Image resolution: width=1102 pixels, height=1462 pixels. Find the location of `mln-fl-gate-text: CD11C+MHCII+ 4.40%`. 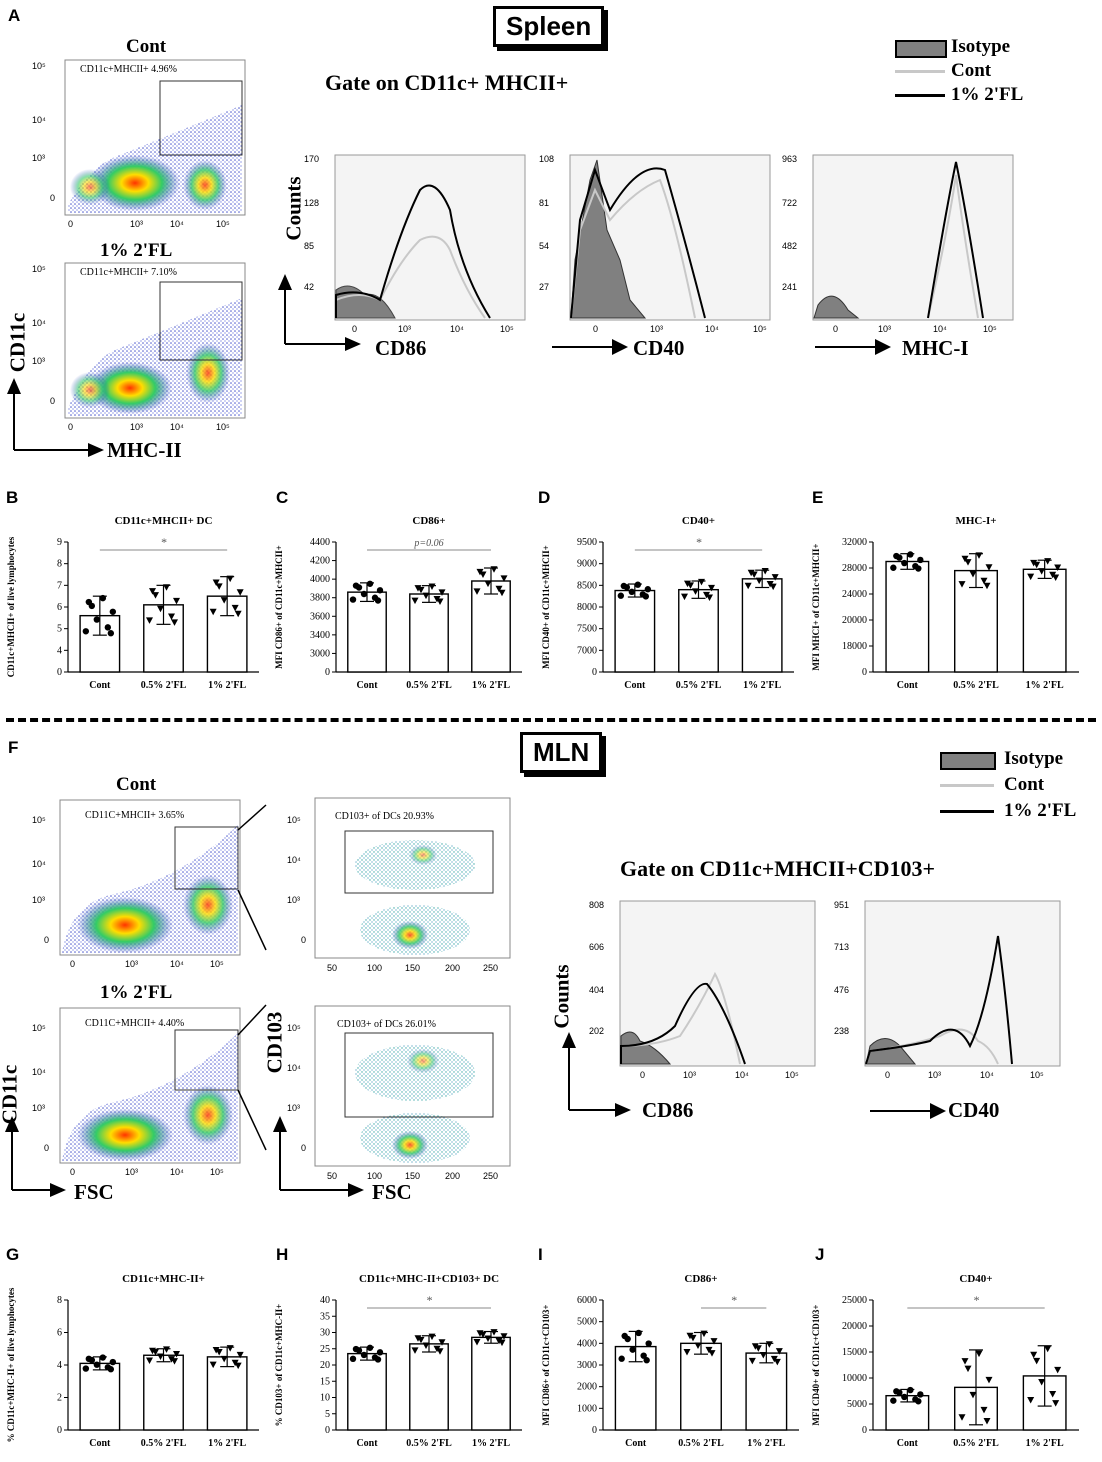

mln-fl-gate-text: CD11C+MHCII+ 4.40% is located at coordinates (134, 1023).